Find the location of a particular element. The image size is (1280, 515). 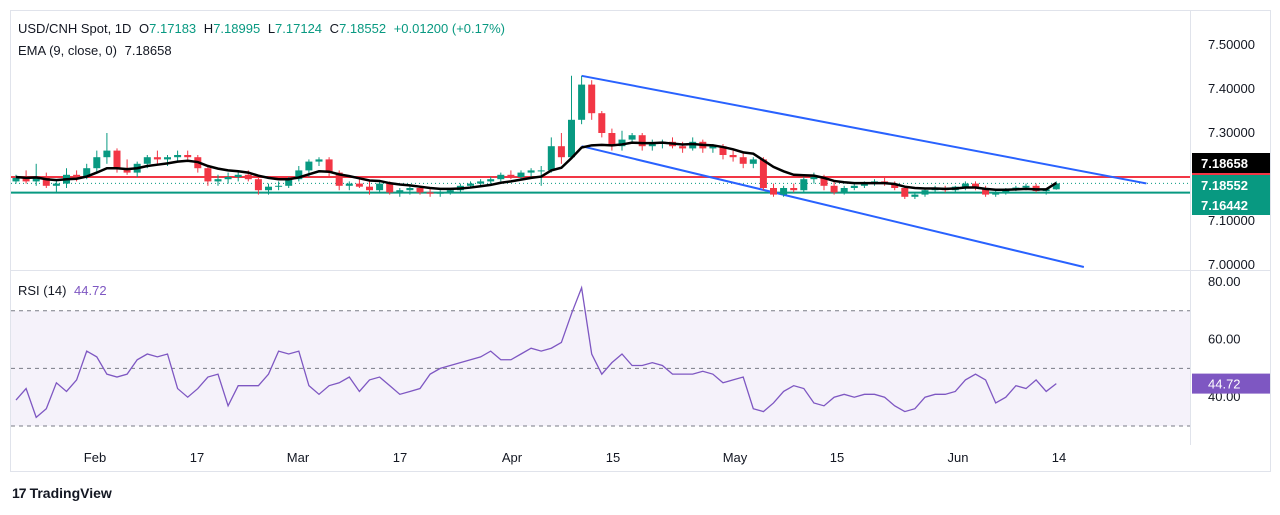

price-axis-tick: 7.40000 is located at coordinates (1231, 88).